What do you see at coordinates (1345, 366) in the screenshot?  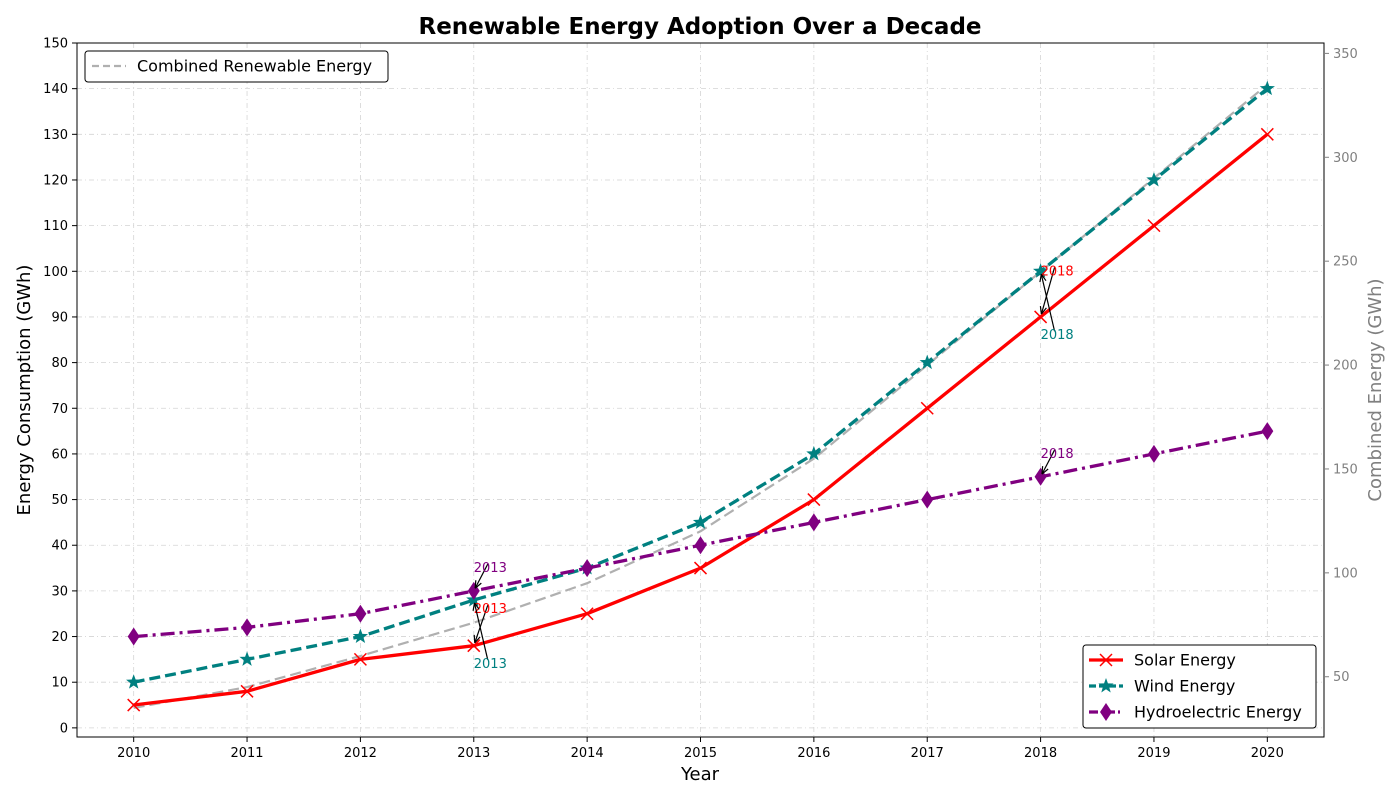 I see `right-y-tick-label: 200` at bounding box center [1345, 366].